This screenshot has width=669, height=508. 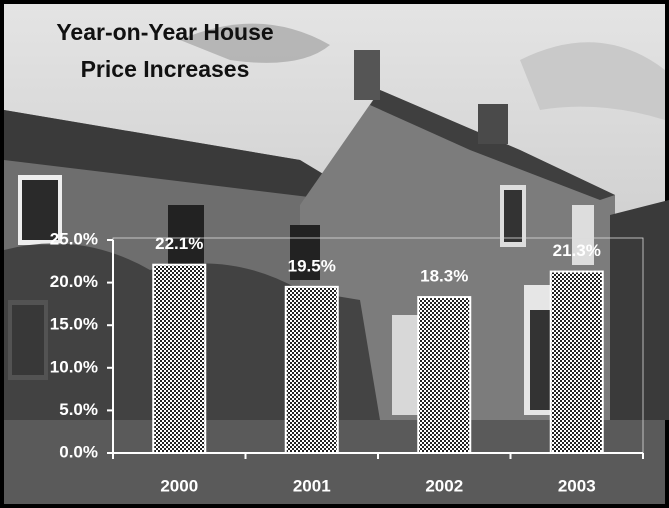 I want to click on x-tick-label: 2000, so click(x=179, y=485).